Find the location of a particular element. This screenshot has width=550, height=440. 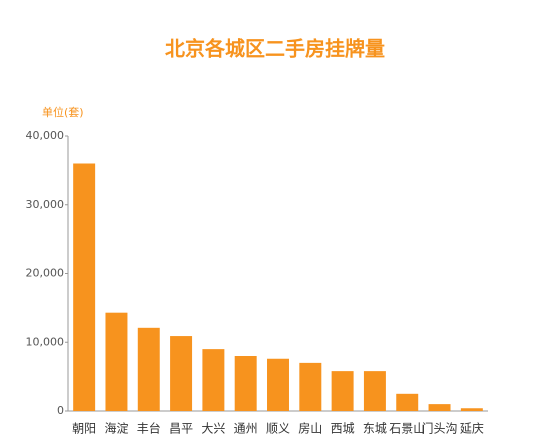

y-axis-label: 单位(套) is located at coordinates (63, 112).